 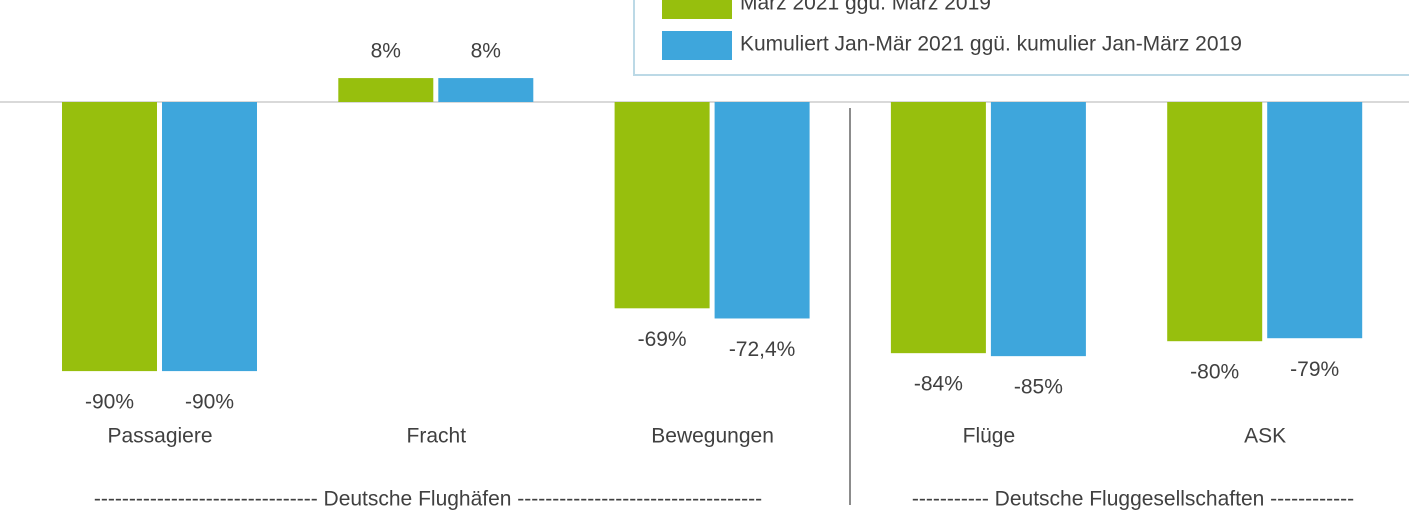 I want to click on data-label: -69%, so click(x=662, y=339).